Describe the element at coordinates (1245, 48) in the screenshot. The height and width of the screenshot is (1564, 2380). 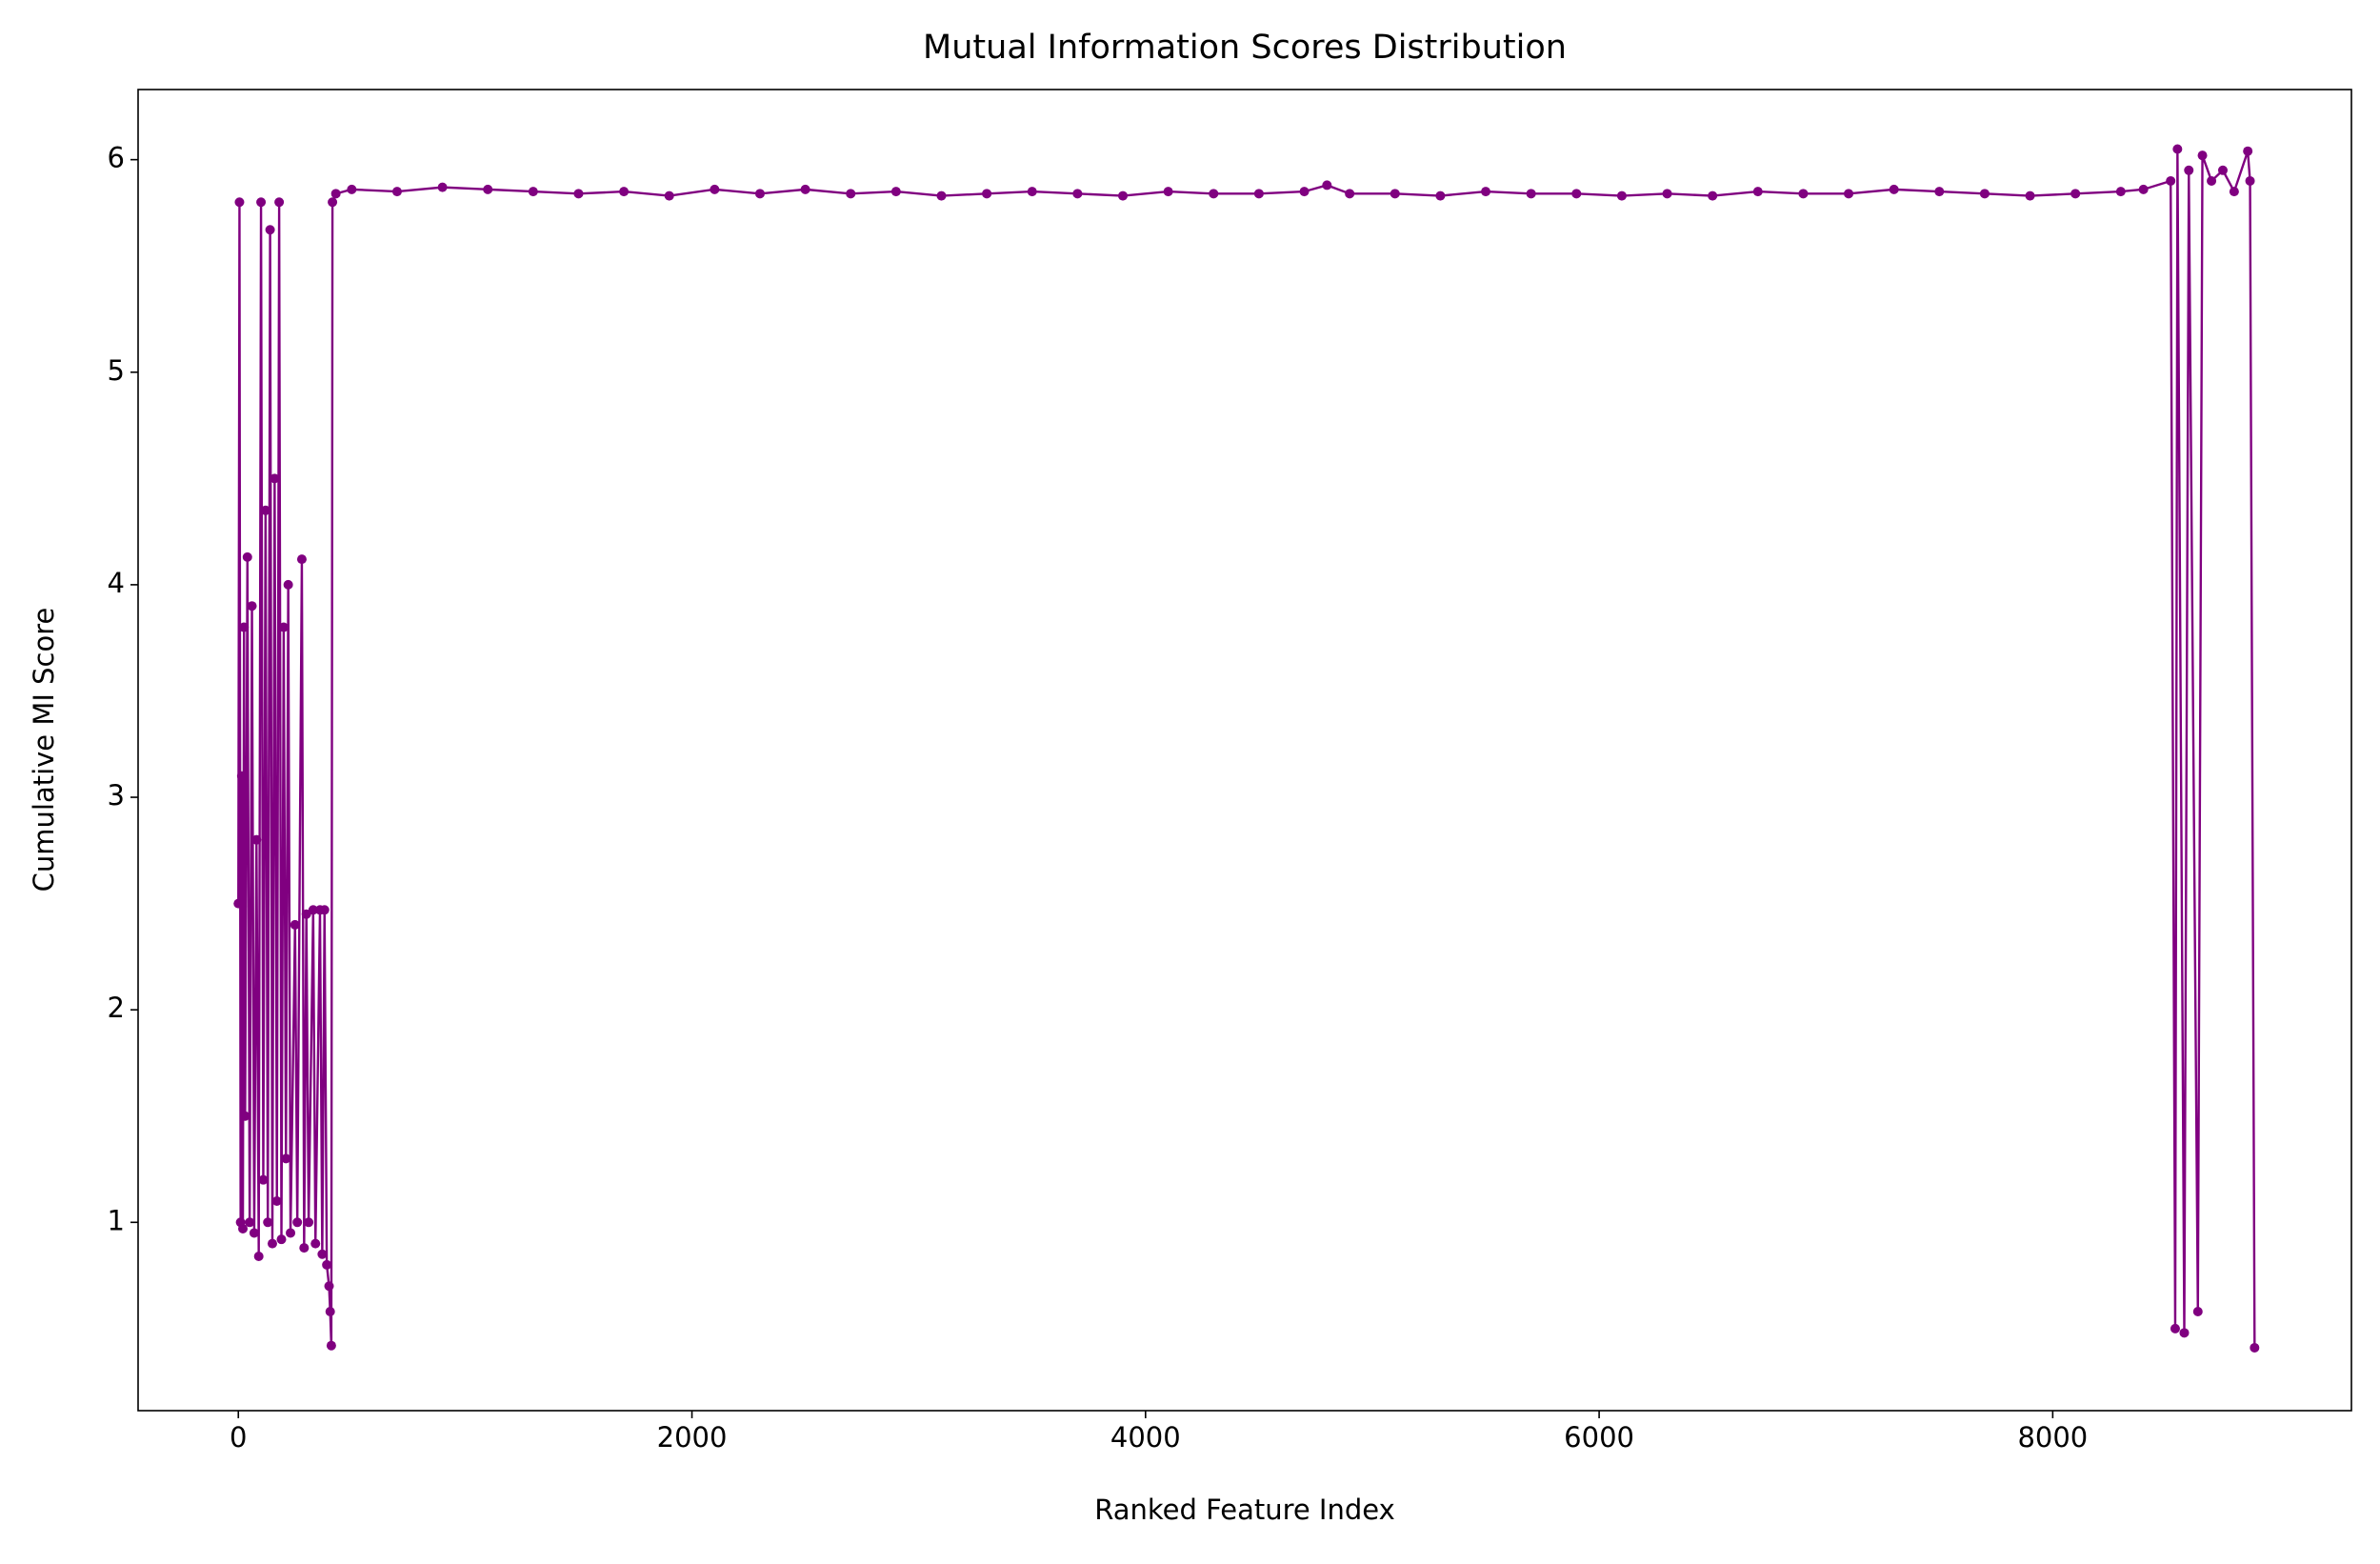
I see `chart-title: Mutual Information Scores Distribution` at that location.